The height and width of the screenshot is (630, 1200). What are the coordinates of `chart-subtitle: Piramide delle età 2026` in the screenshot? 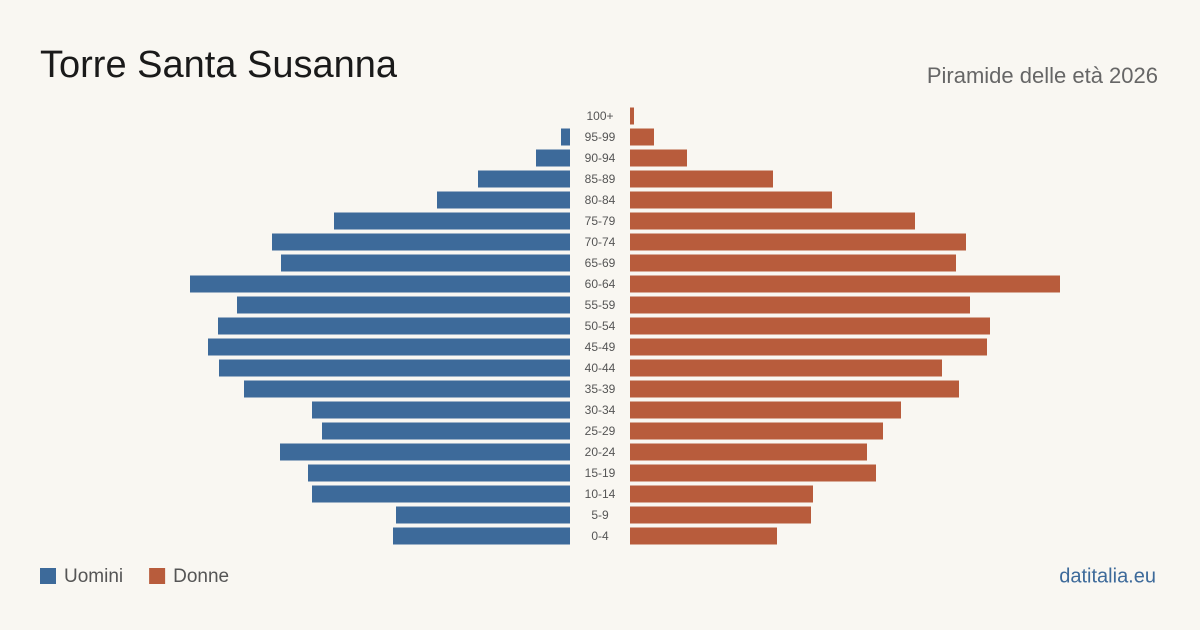 It's located at (1042, 75).